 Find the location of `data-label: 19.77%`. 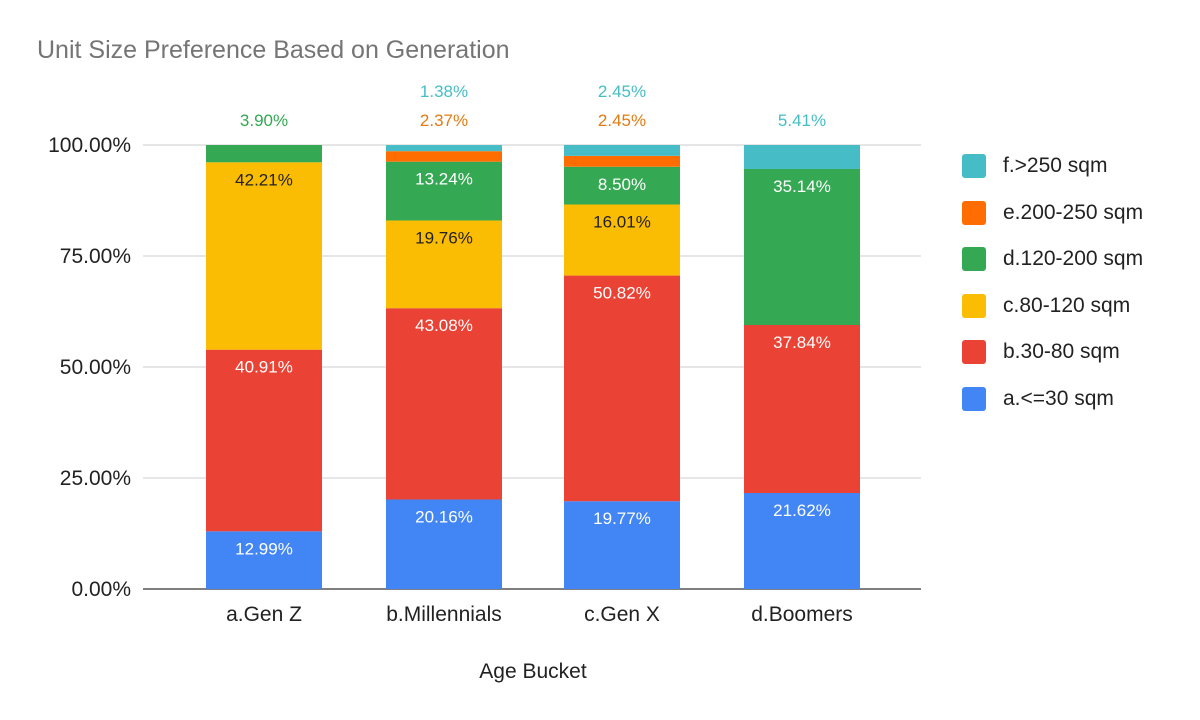

data-label: 19.77% is located at coordinates (622, 518).